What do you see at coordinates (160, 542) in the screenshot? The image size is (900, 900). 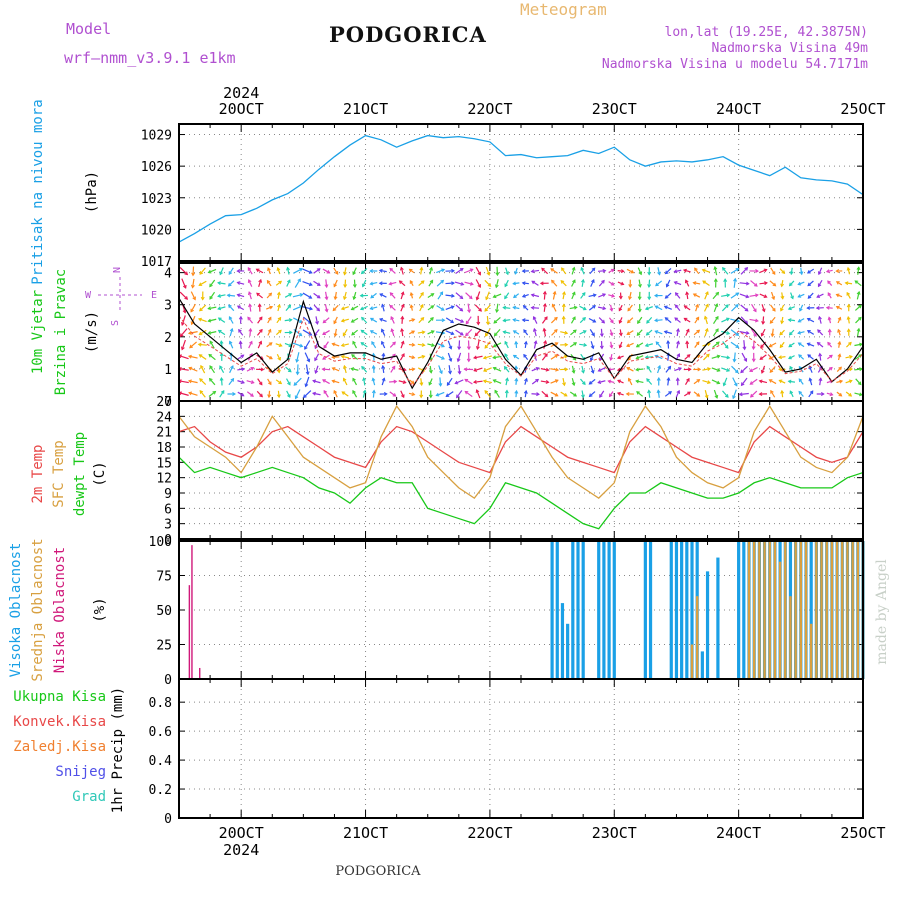 I see `y-tick-label: 100` at bounding box center [160, 542].